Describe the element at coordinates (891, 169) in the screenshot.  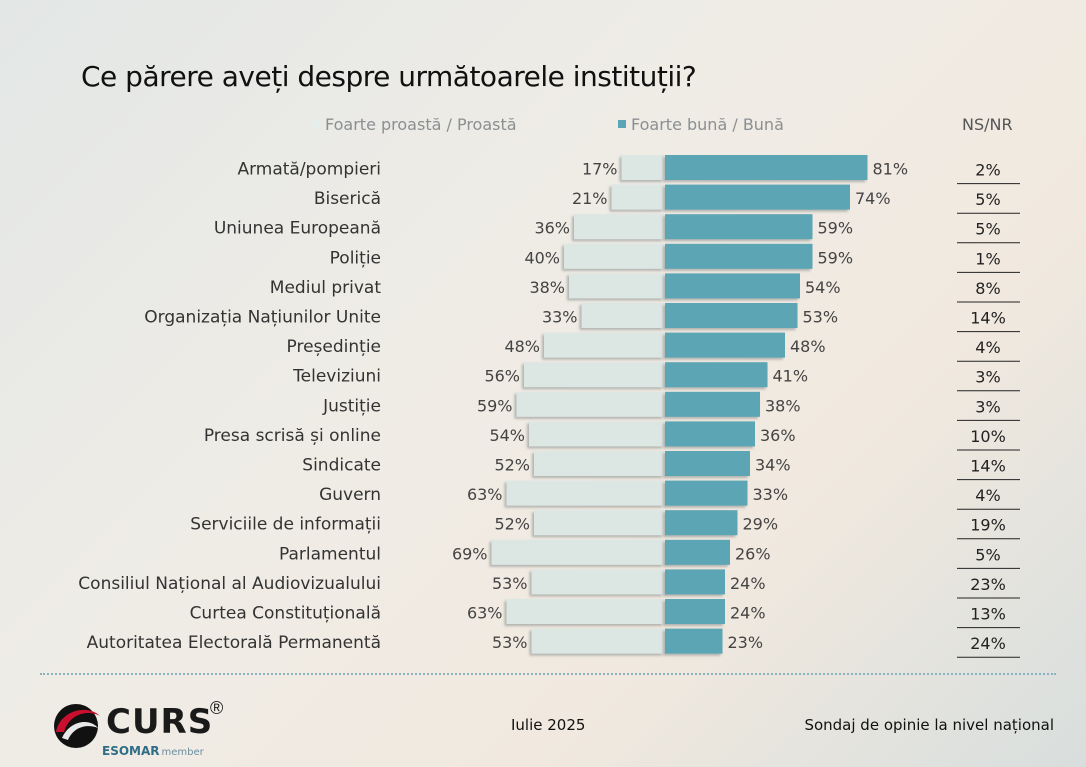
I see `data-label-positive: 81%` at that location.